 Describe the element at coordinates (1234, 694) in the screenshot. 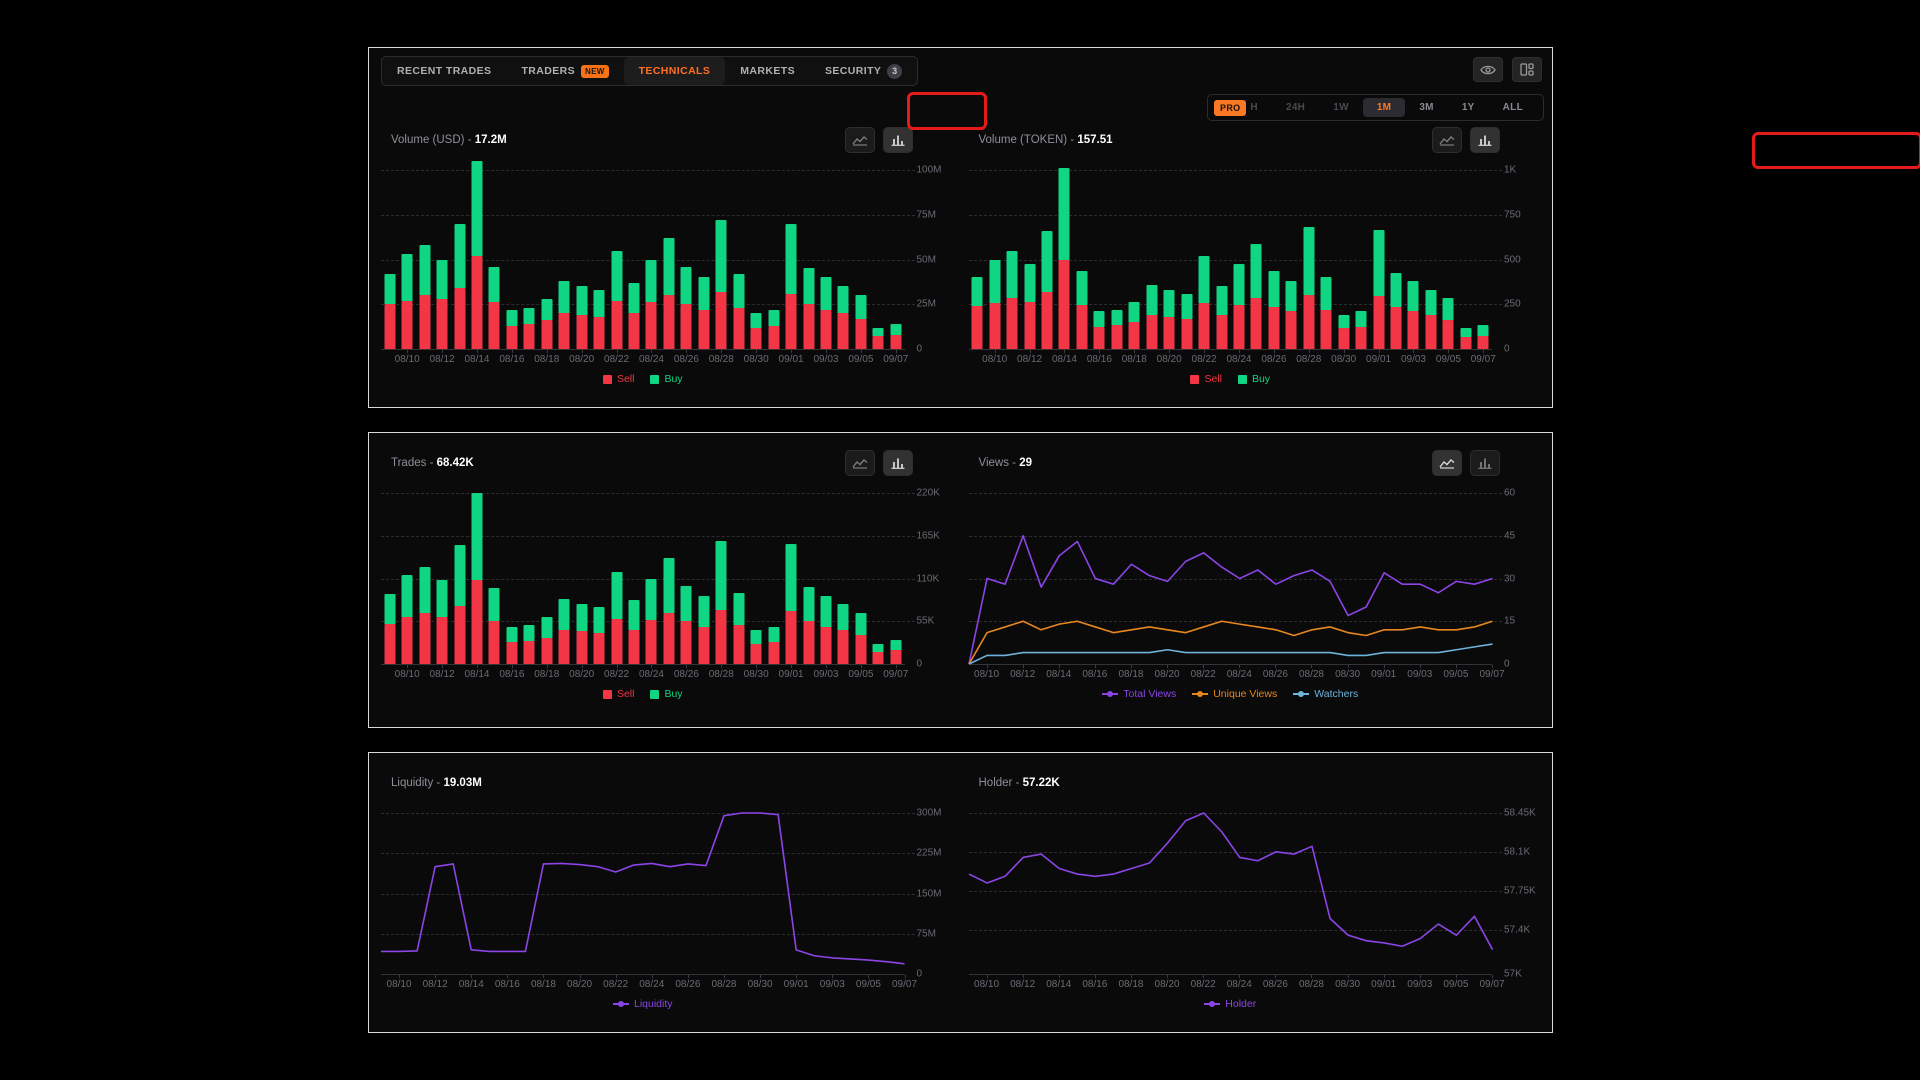

I see `legend-item-unique-views: Unique Views` at that location.